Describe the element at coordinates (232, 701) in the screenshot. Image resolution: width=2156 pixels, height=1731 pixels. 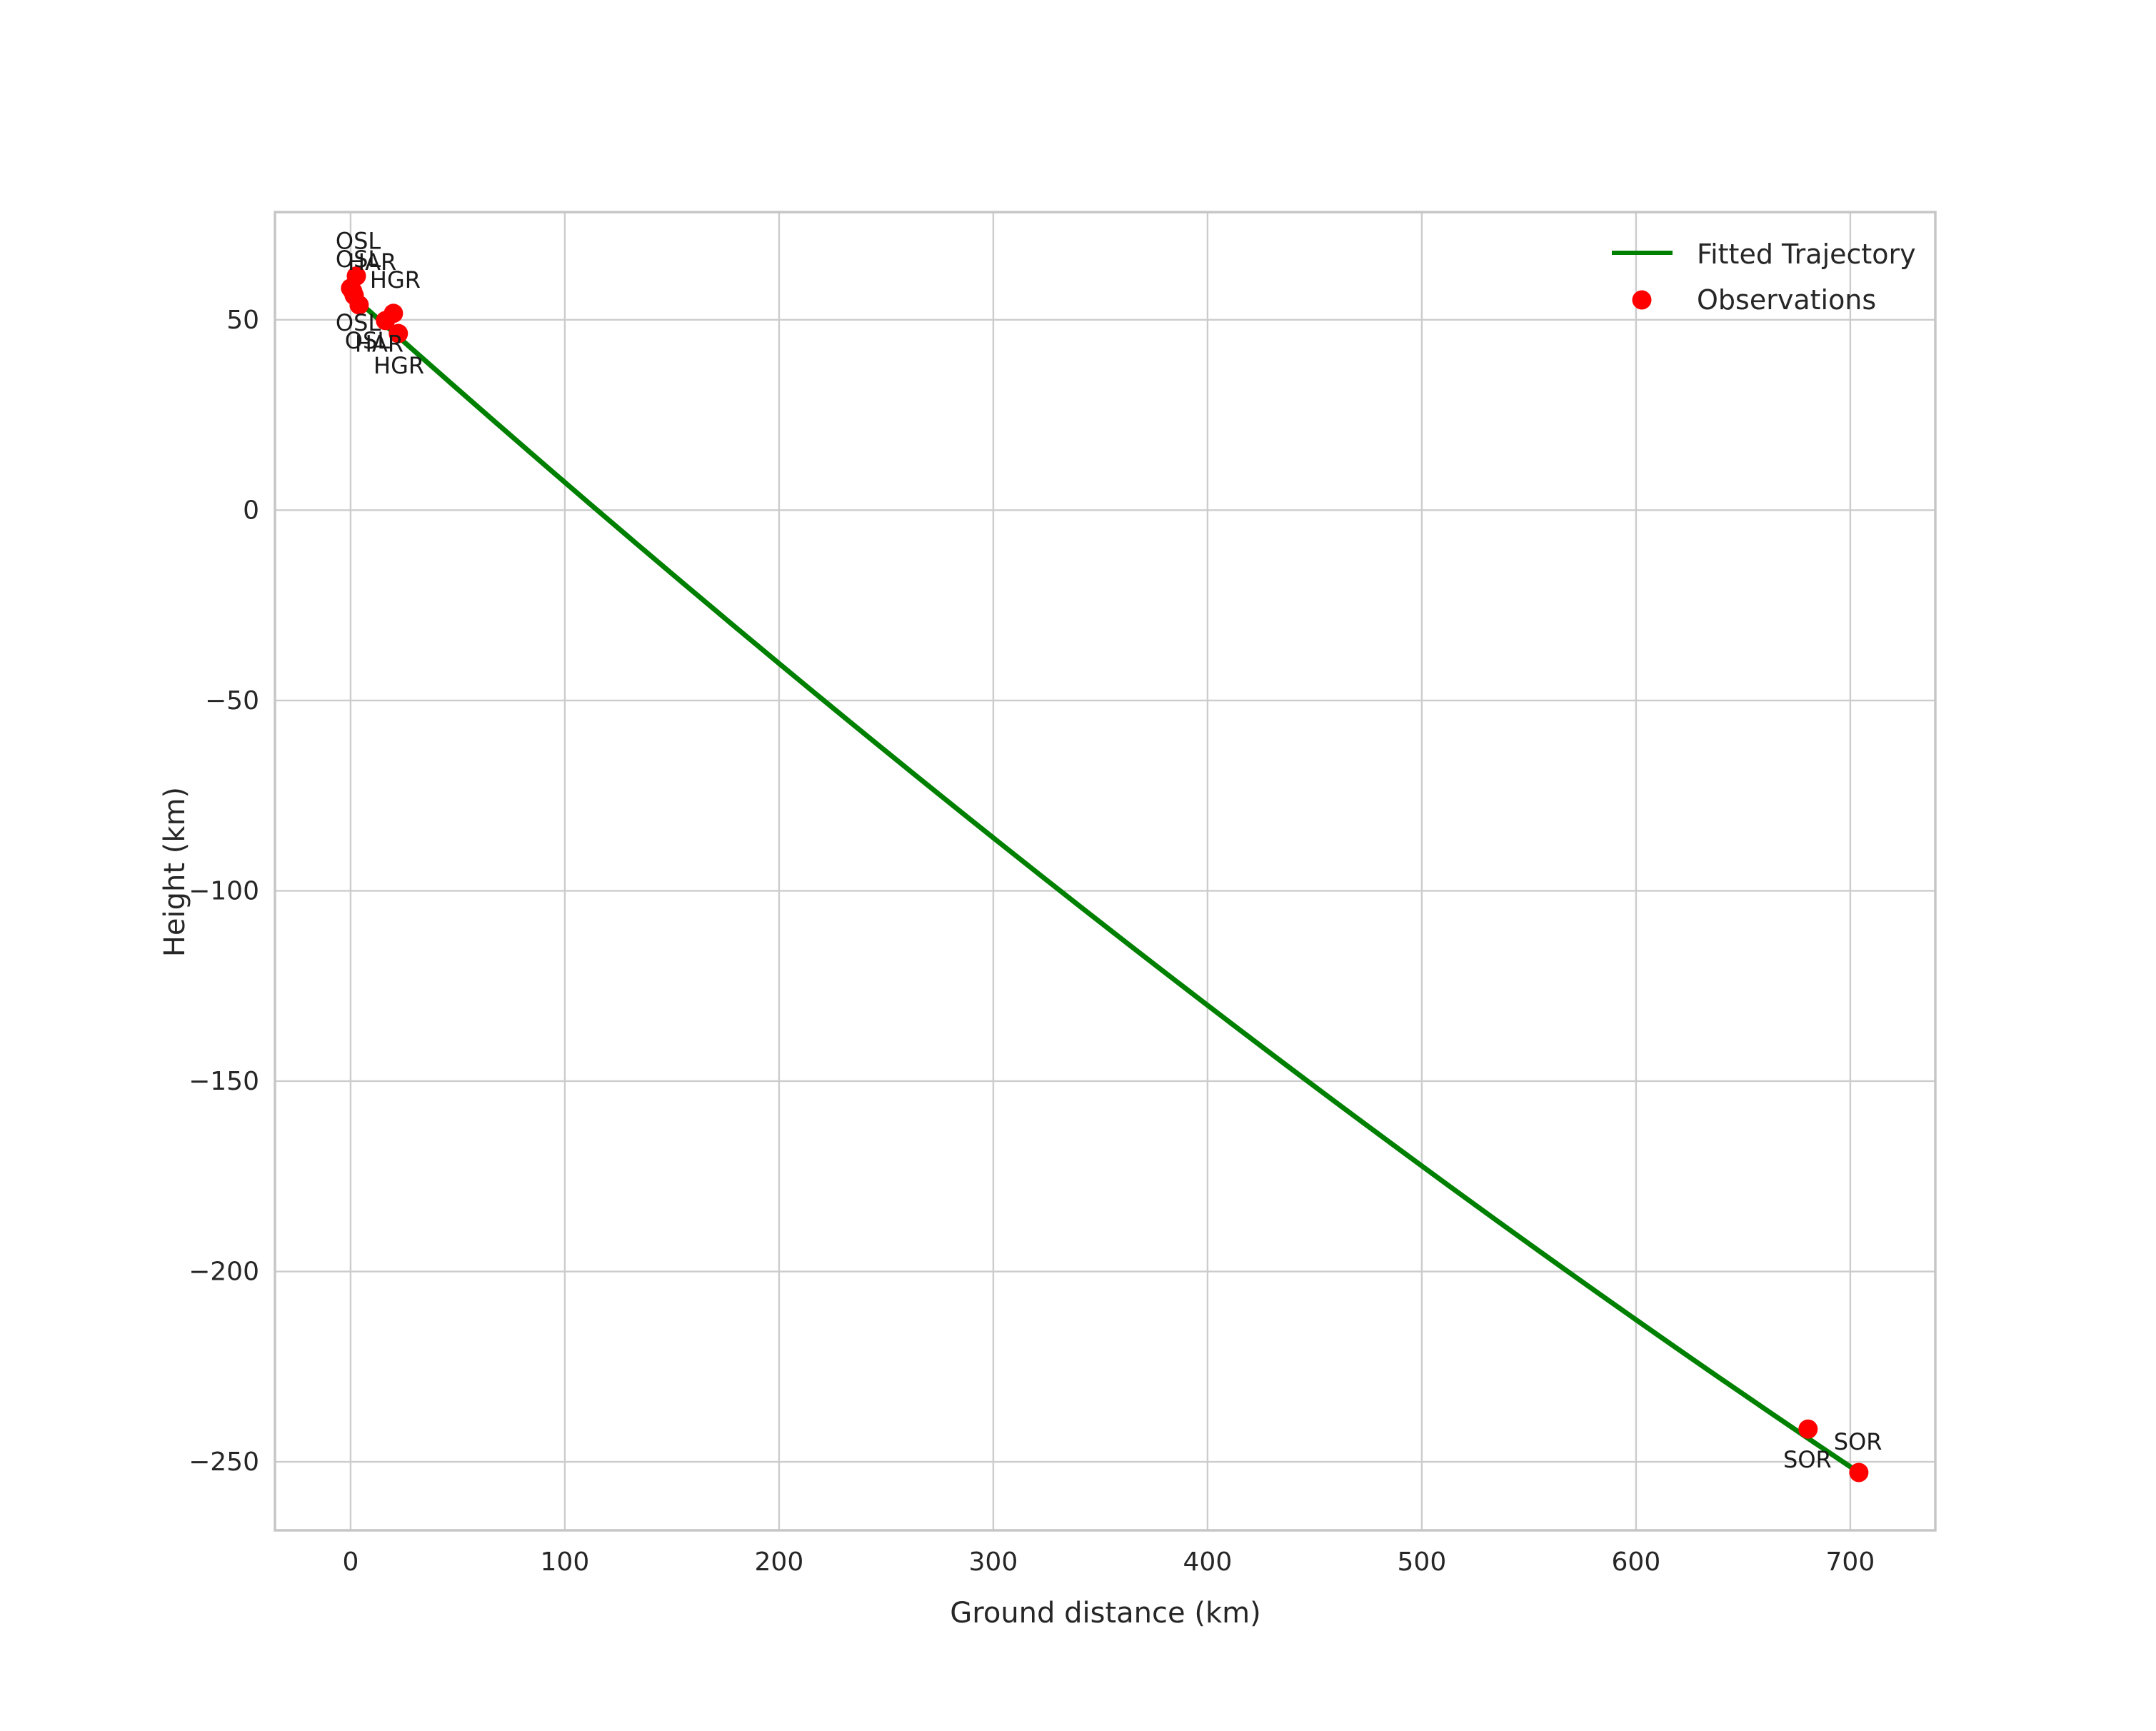
I see `y-tick-label: −50` at that location.